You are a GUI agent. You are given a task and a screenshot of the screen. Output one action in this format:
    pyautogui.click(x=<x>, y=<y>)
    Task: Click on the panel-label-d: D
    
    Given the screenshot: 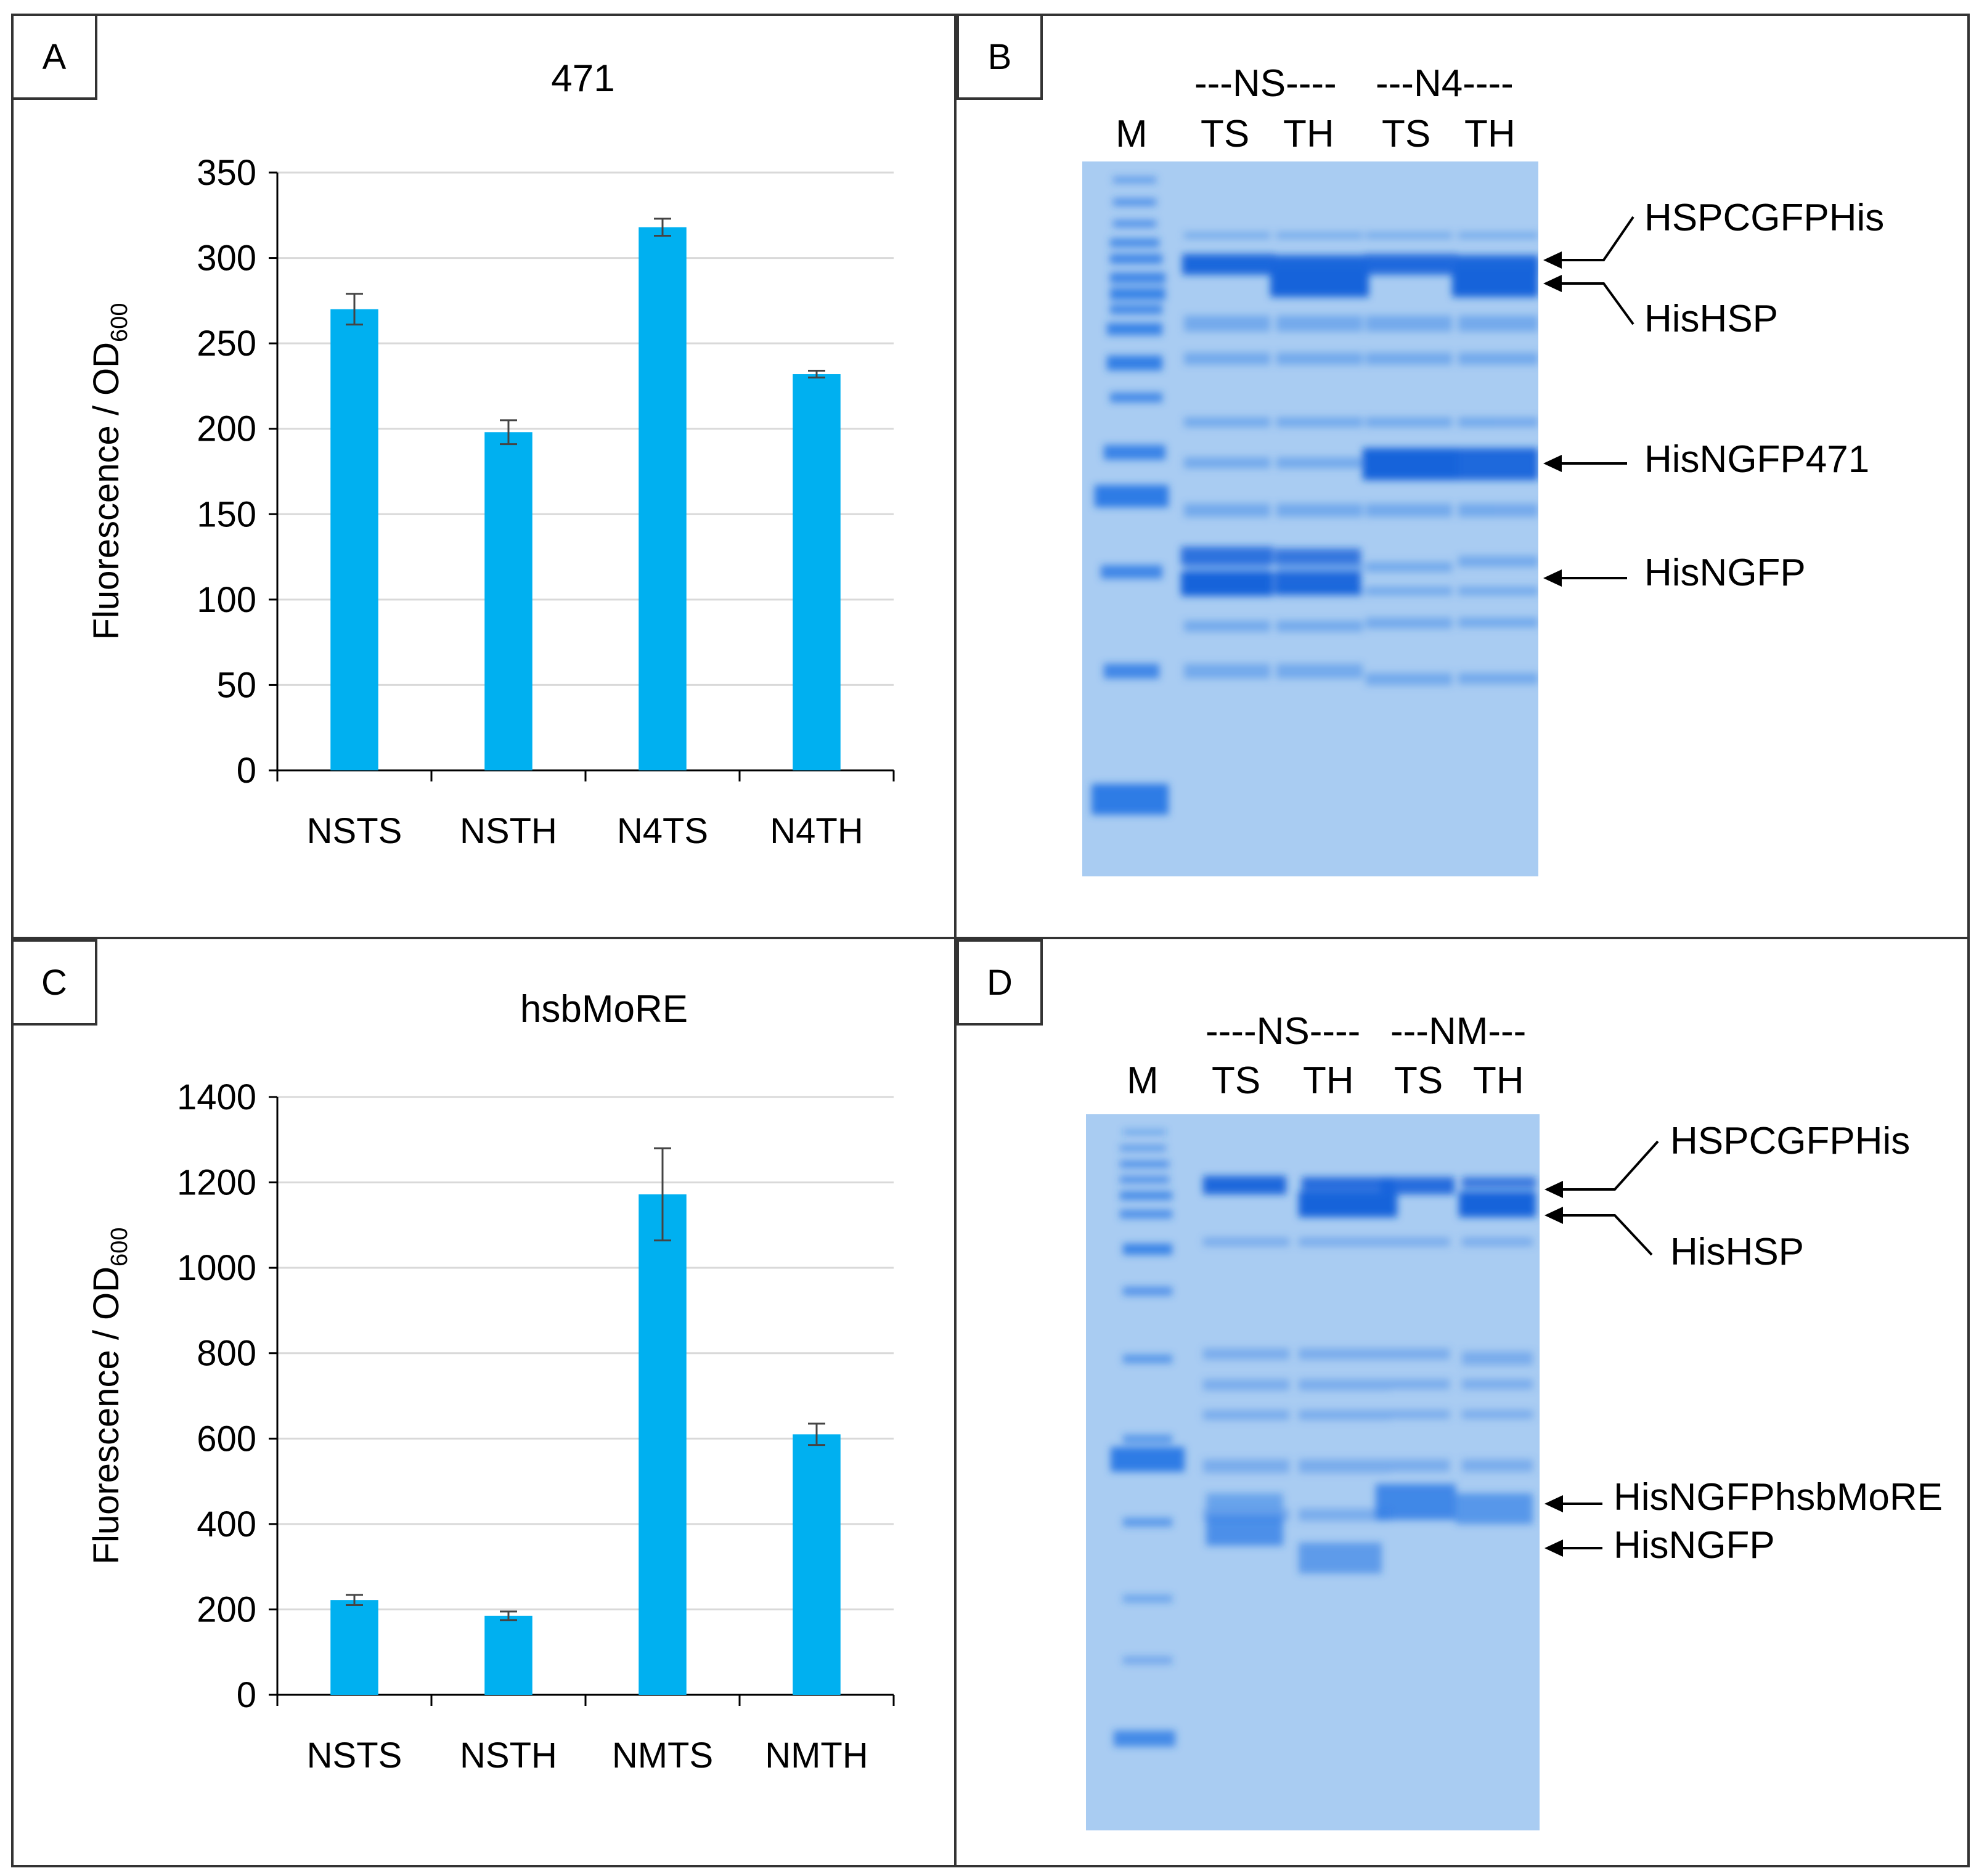 What is the action you would take?
    pyautogui.click(x=1000, y=982)
    